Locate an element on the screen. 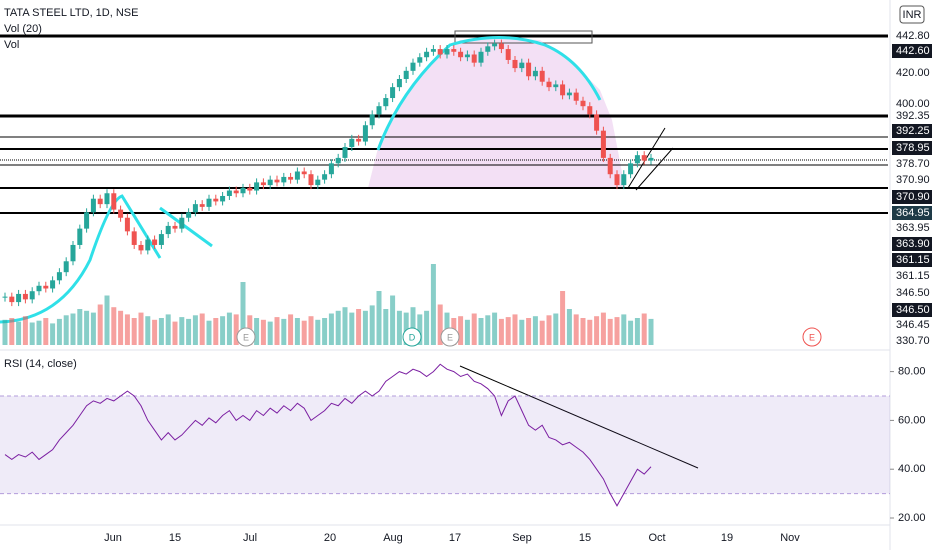 The height and width of the screenshot is (555, 932). price-label: 442.60 is located at coordinates (913, 51).